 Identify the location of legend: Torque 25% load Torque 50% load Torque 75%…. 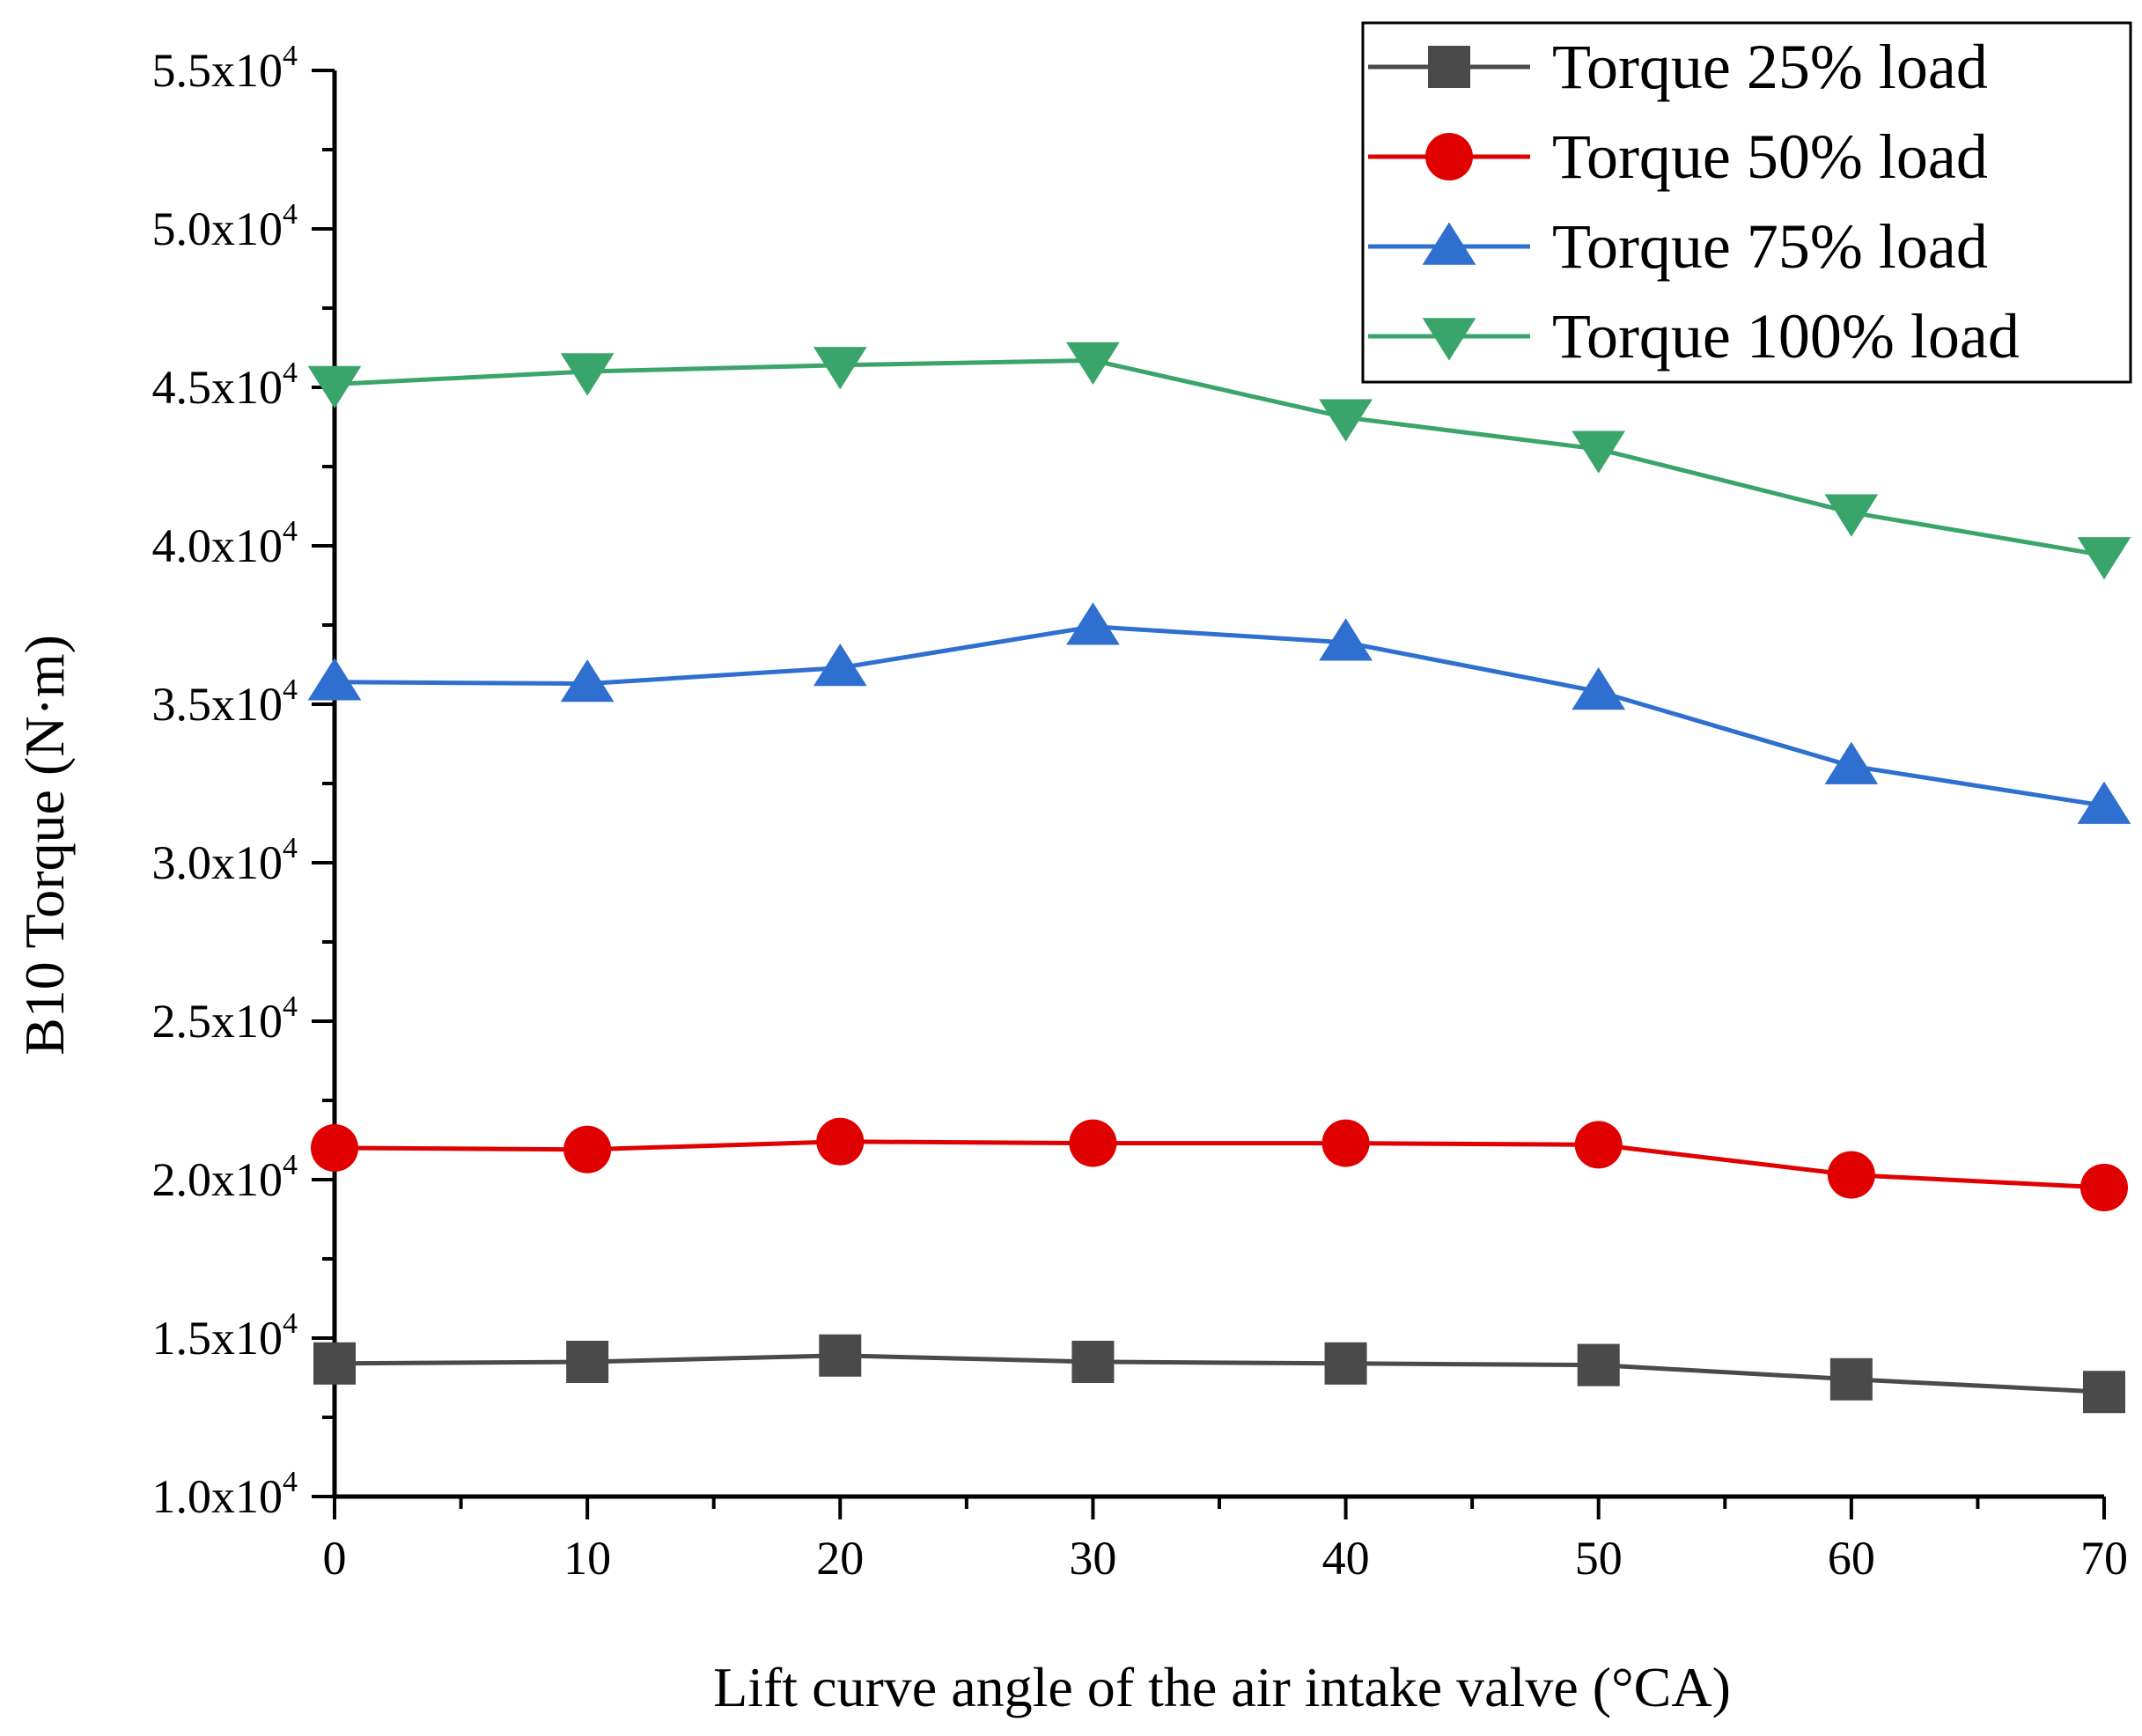
(1746, 202).